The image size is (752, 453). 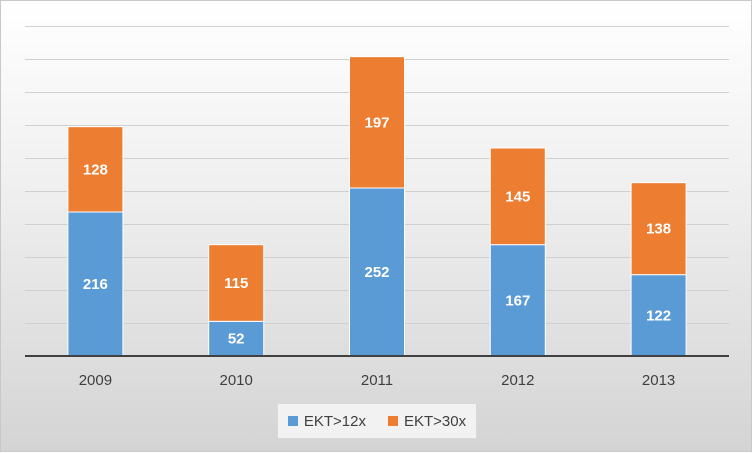 What do you see at coordinates (95, 380) in the screenshot?
I see `x-tick-label: 2009` at bounding box center [95, 380].